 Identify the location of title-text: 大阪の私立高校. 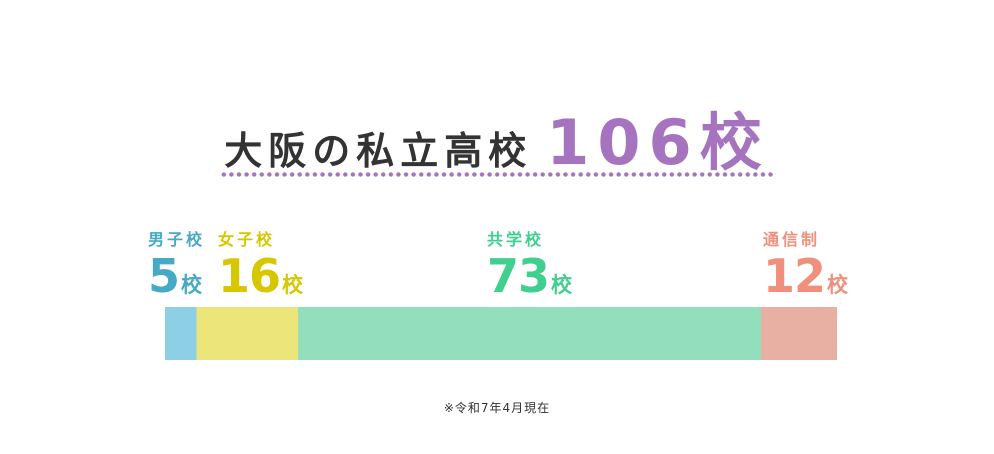
(378, 151).